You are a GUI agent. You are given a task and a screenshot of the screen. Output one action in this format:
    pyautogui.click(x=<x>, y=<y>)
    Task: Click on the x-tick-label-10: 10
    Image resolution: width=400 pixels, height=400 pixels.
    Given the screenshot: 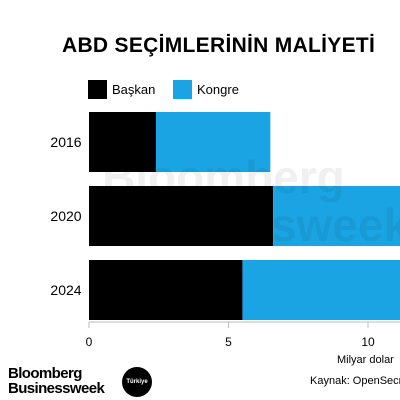 What is the action you would take?
    pyautogui.click(x=368, y=342)
    